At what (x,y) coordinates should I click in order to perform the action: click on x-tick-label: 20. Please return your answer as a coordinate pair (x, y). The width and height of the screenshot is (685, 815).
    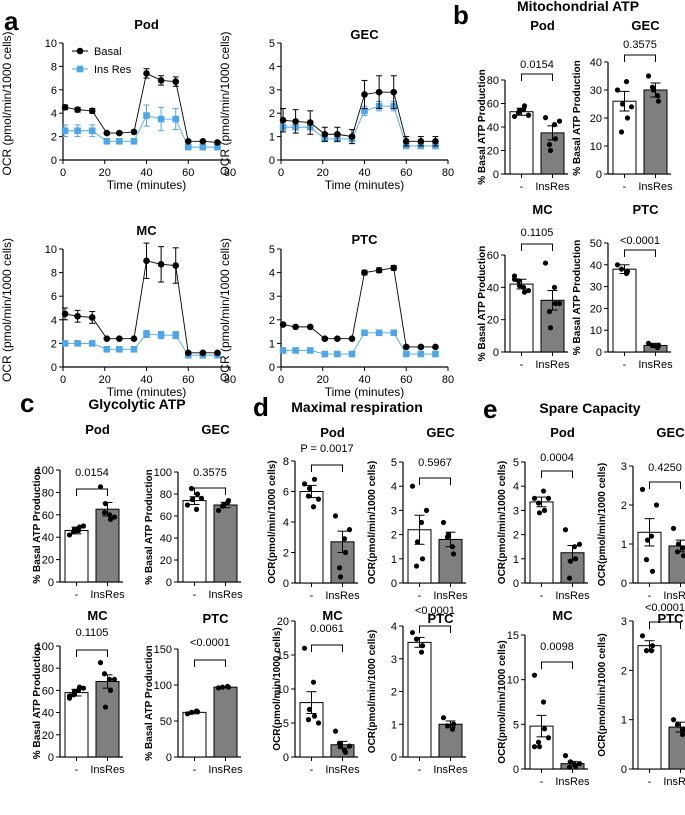
    Looking at the image, I should click on (323, 173).